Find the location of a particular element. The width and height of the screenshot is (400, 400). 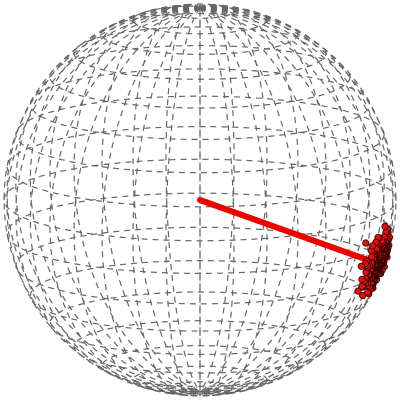

mean-direction-vector is located at coordinates (284, 230).